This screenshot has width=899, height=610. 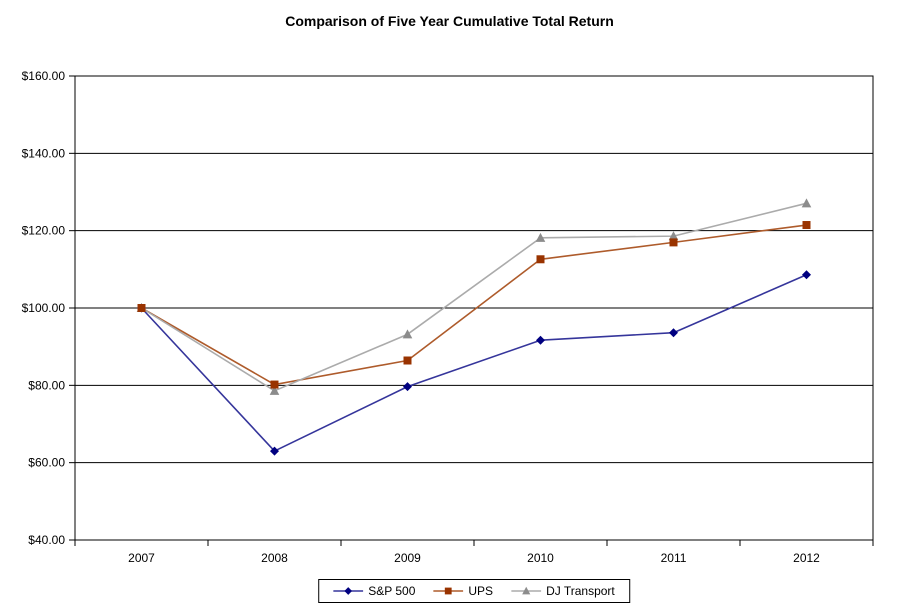 I want to click on legend-label: UPS, so click(x=481, y=591).